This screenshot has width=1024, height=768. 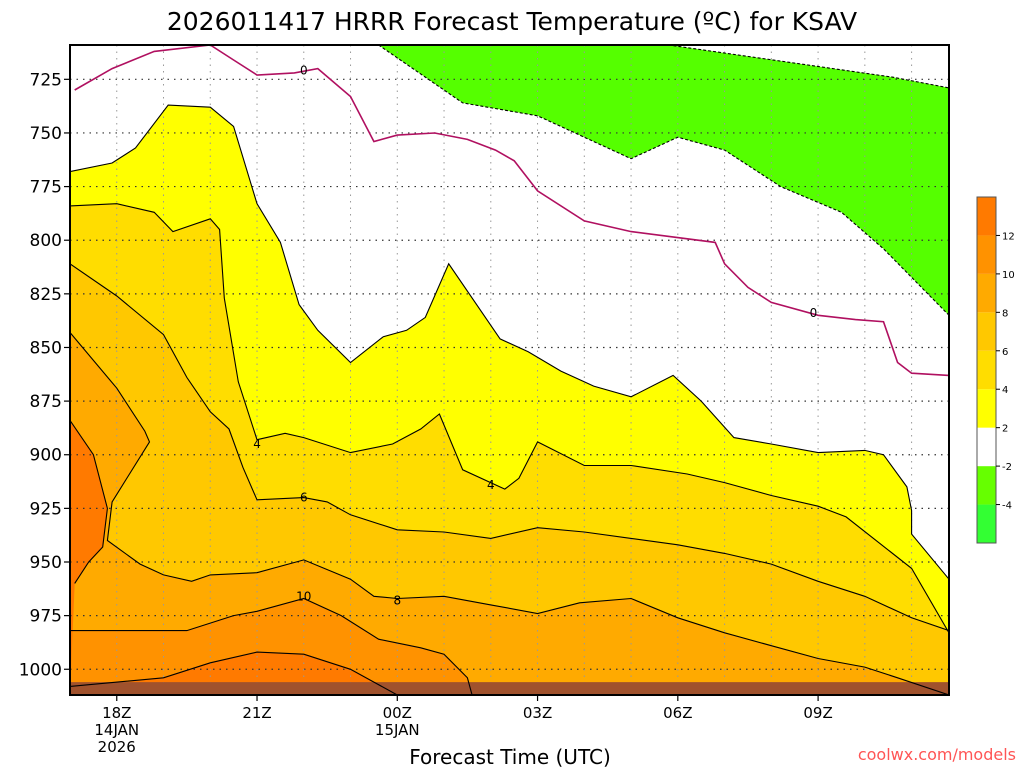 I want to click on ground-surface, so click(x=509, y=688).